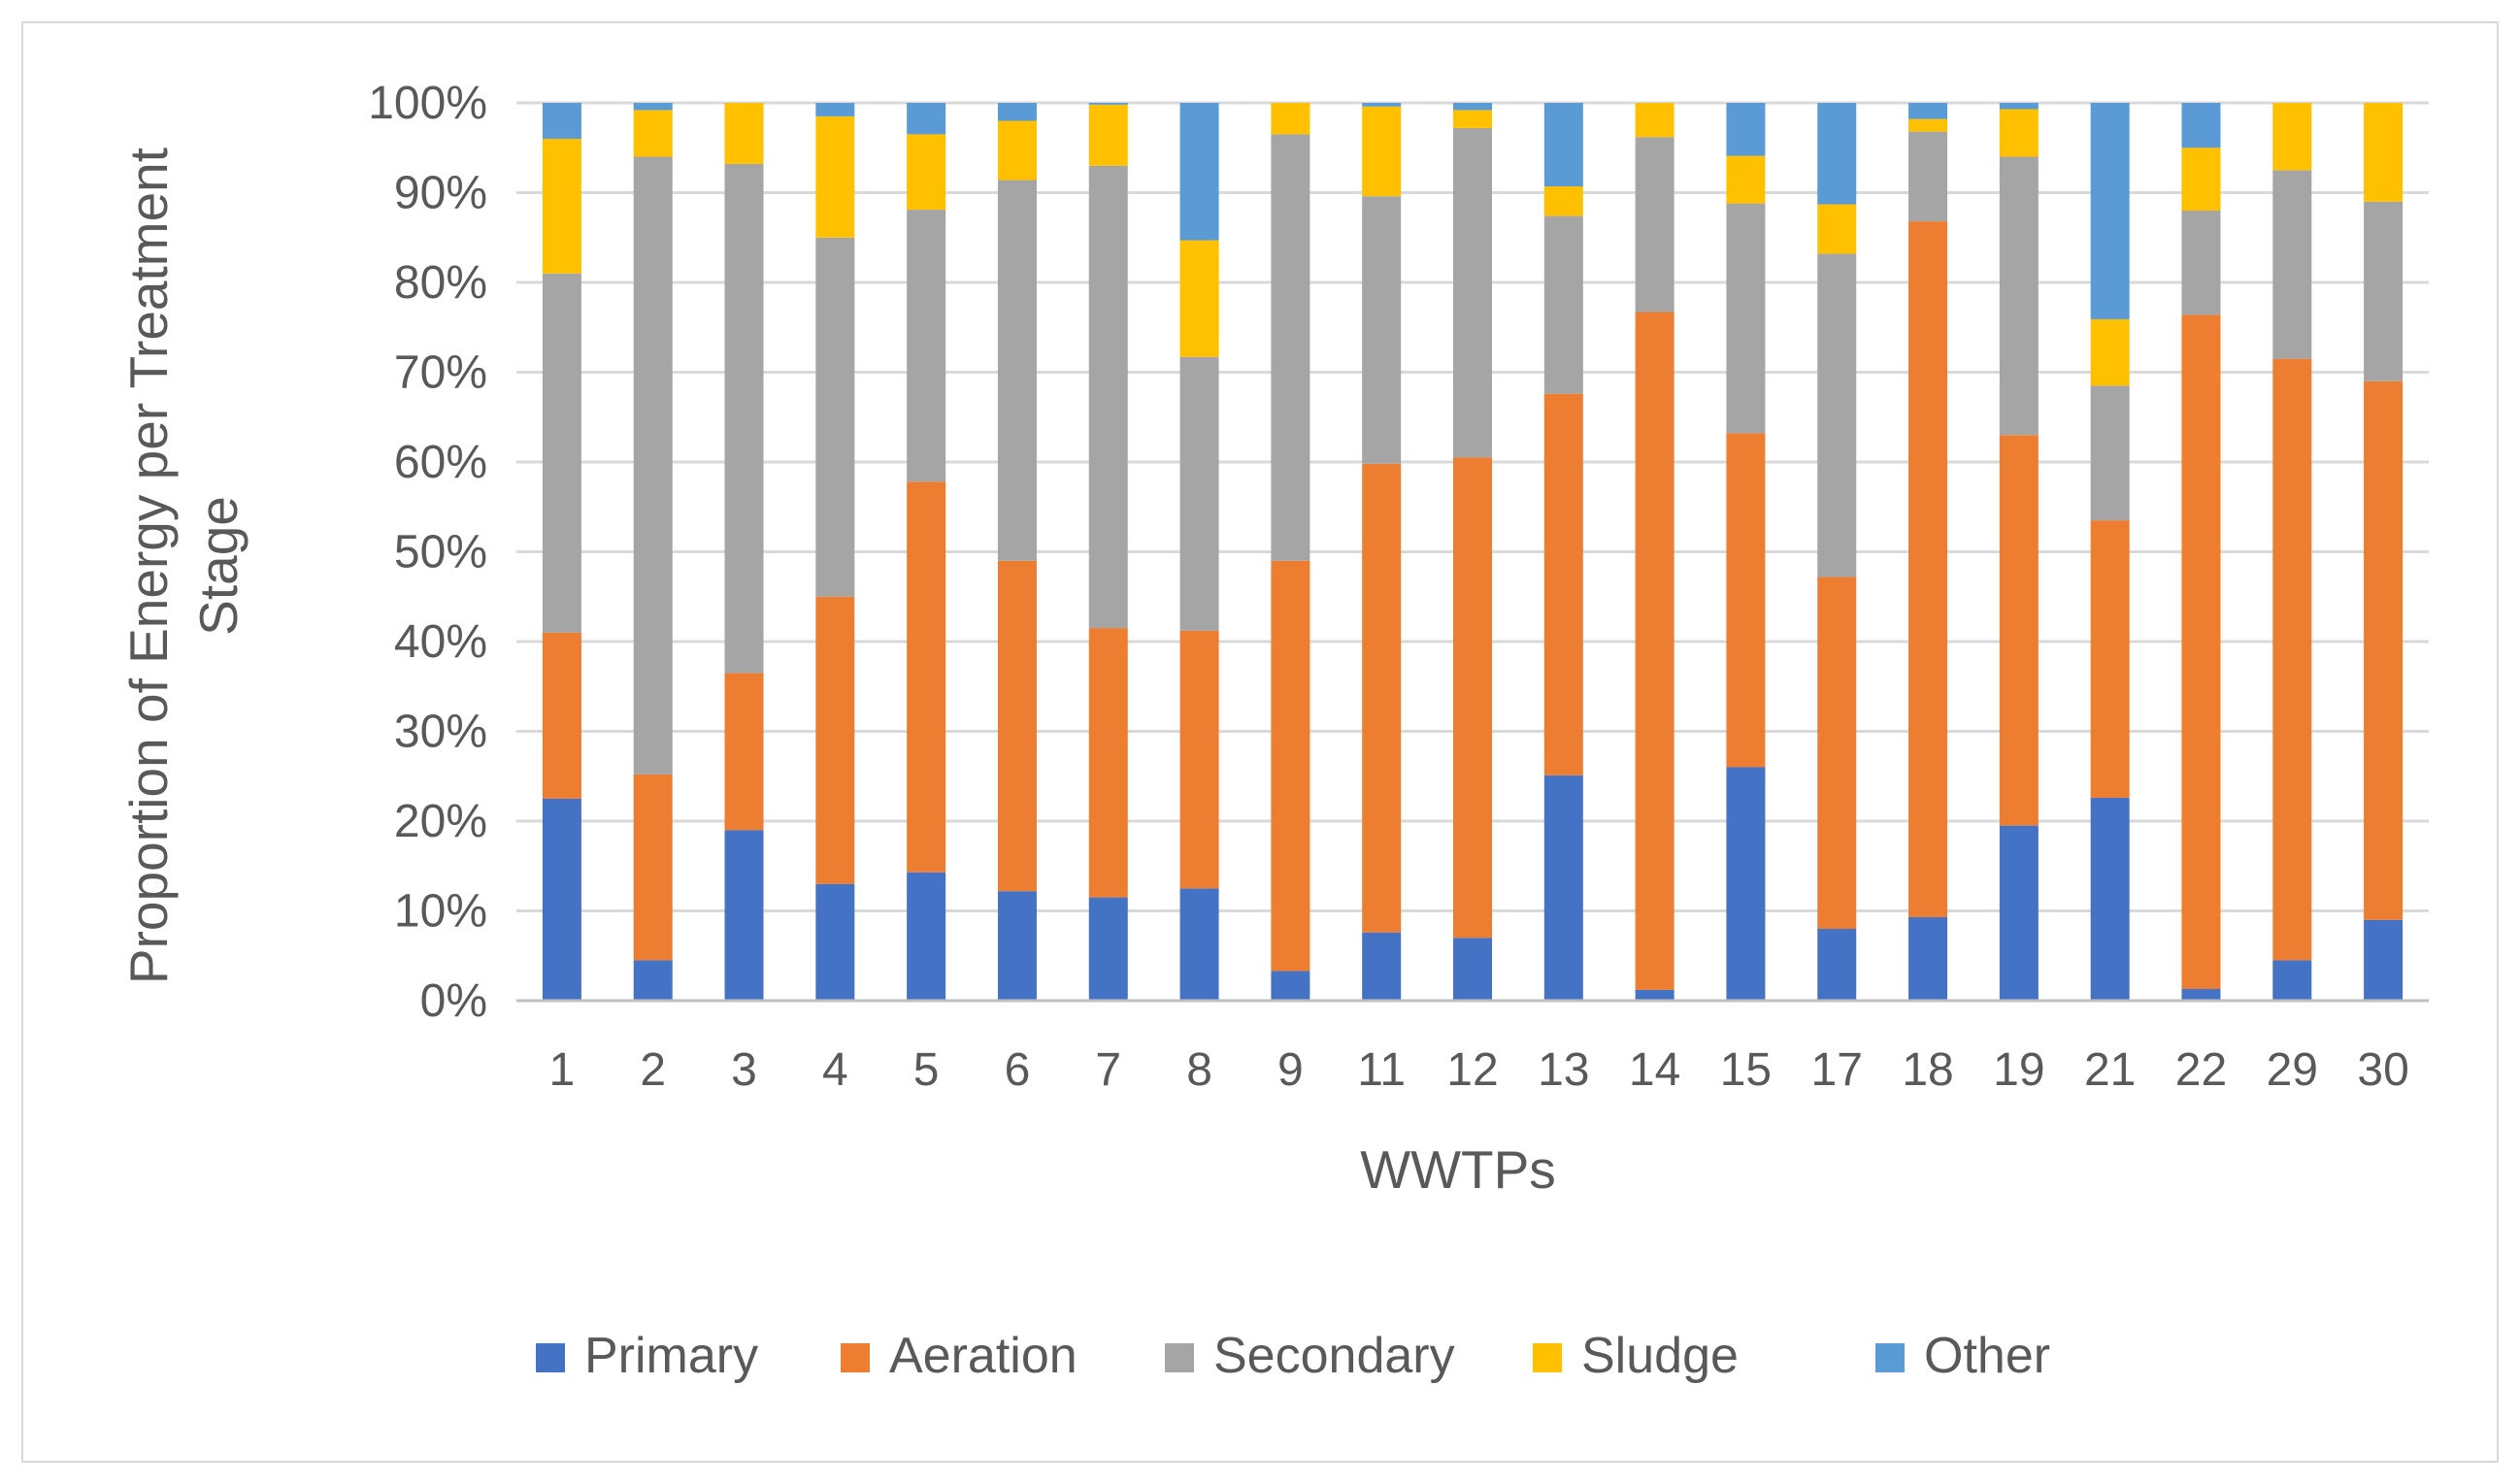 The image size is (2520, 1484). I want to click on x-tick-label: 30, so click(2382, 1070).